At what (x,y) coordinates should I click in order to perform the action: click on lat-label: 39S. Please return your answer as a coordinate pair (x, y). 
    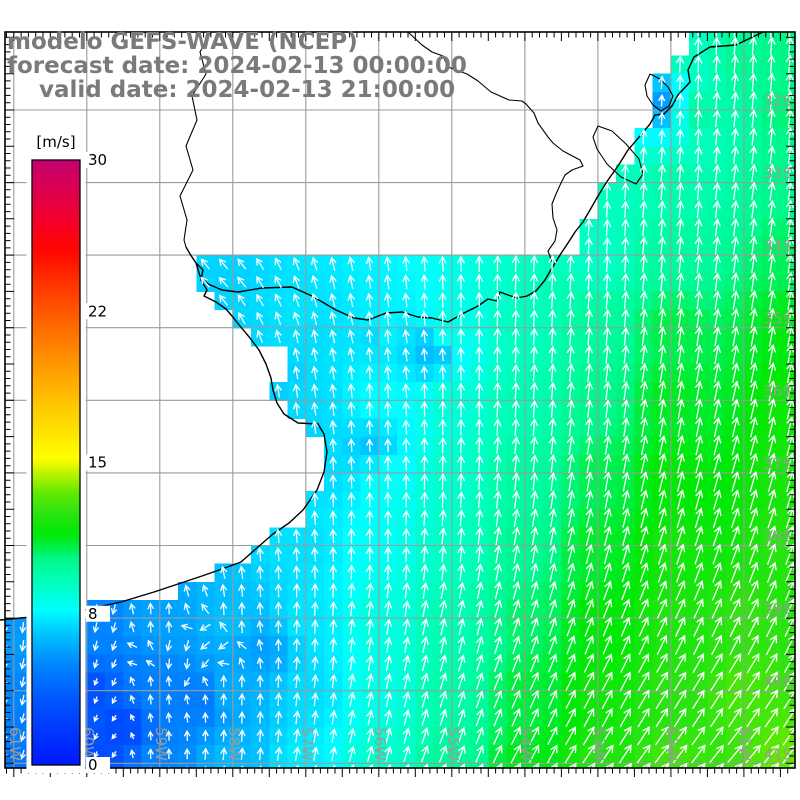
    Looking at the image, I should click on (777, 609).